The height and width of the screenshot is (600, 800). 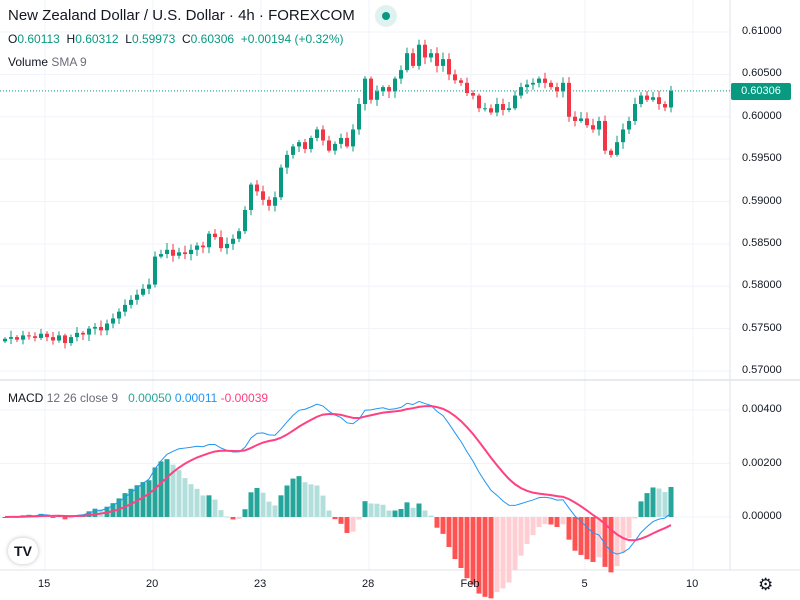 What do you see at coordinates (766, 584) in the screenshot?
I see `gear-icon: ⚙` at bounding box center [766, 584].